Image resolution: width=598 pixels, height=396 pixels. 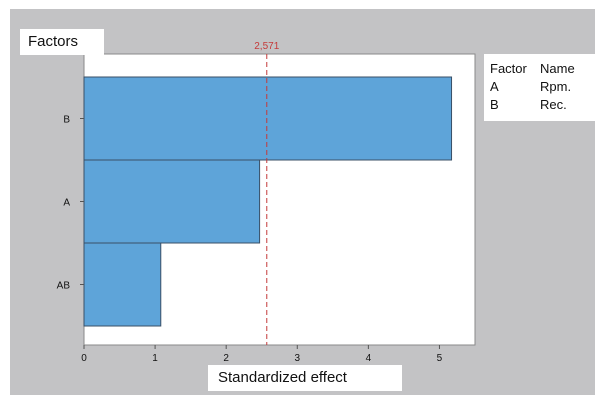 What do you see at coordinates (62, 42) in the screenshot?
I see `y-axis-label: Factors` at bounding box center [62, 42].